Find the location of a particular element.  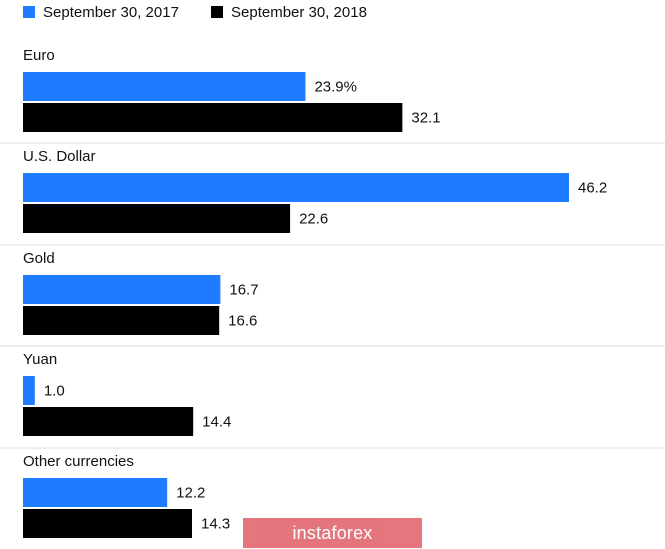

bar-group-euro: Euro 23.9% 32.1 is located at coordinates (232, 89).